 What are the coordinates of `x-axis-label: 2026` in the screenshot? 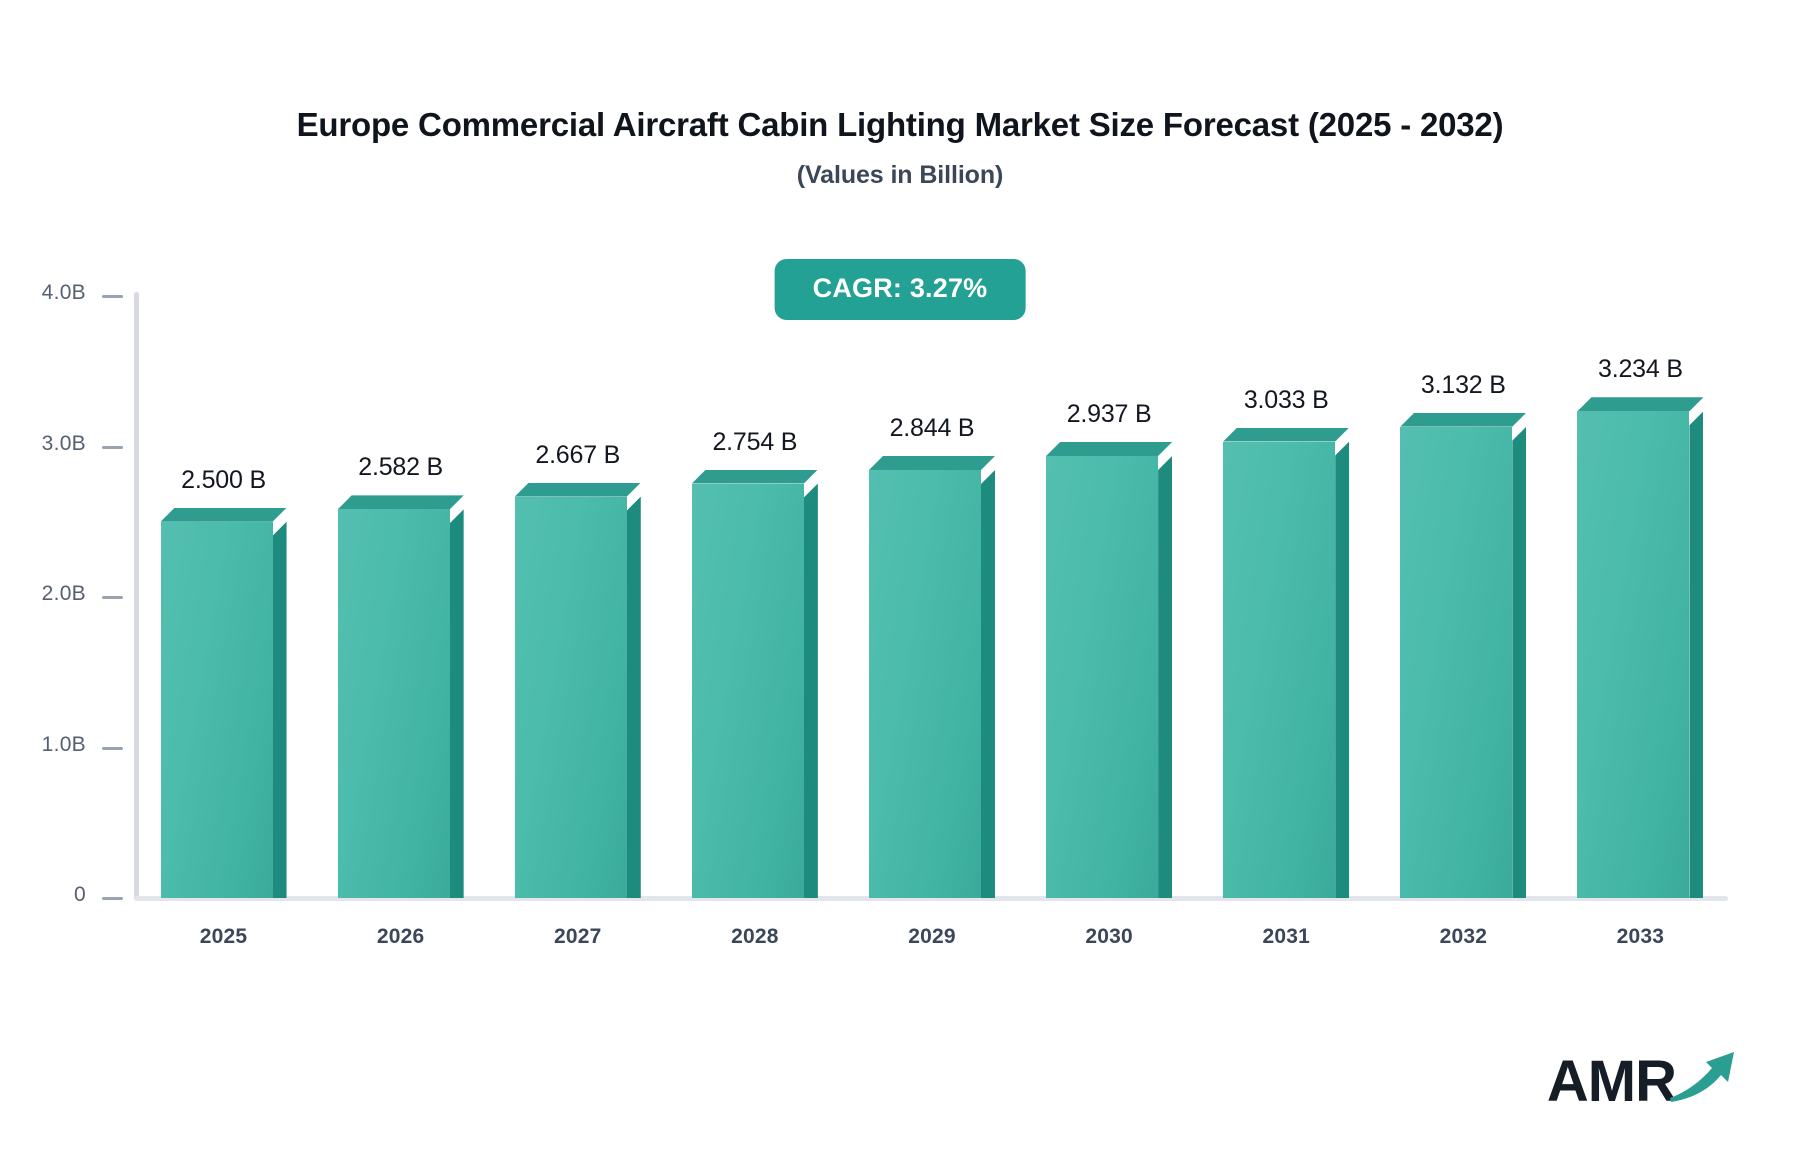 It's located at (400, 936).